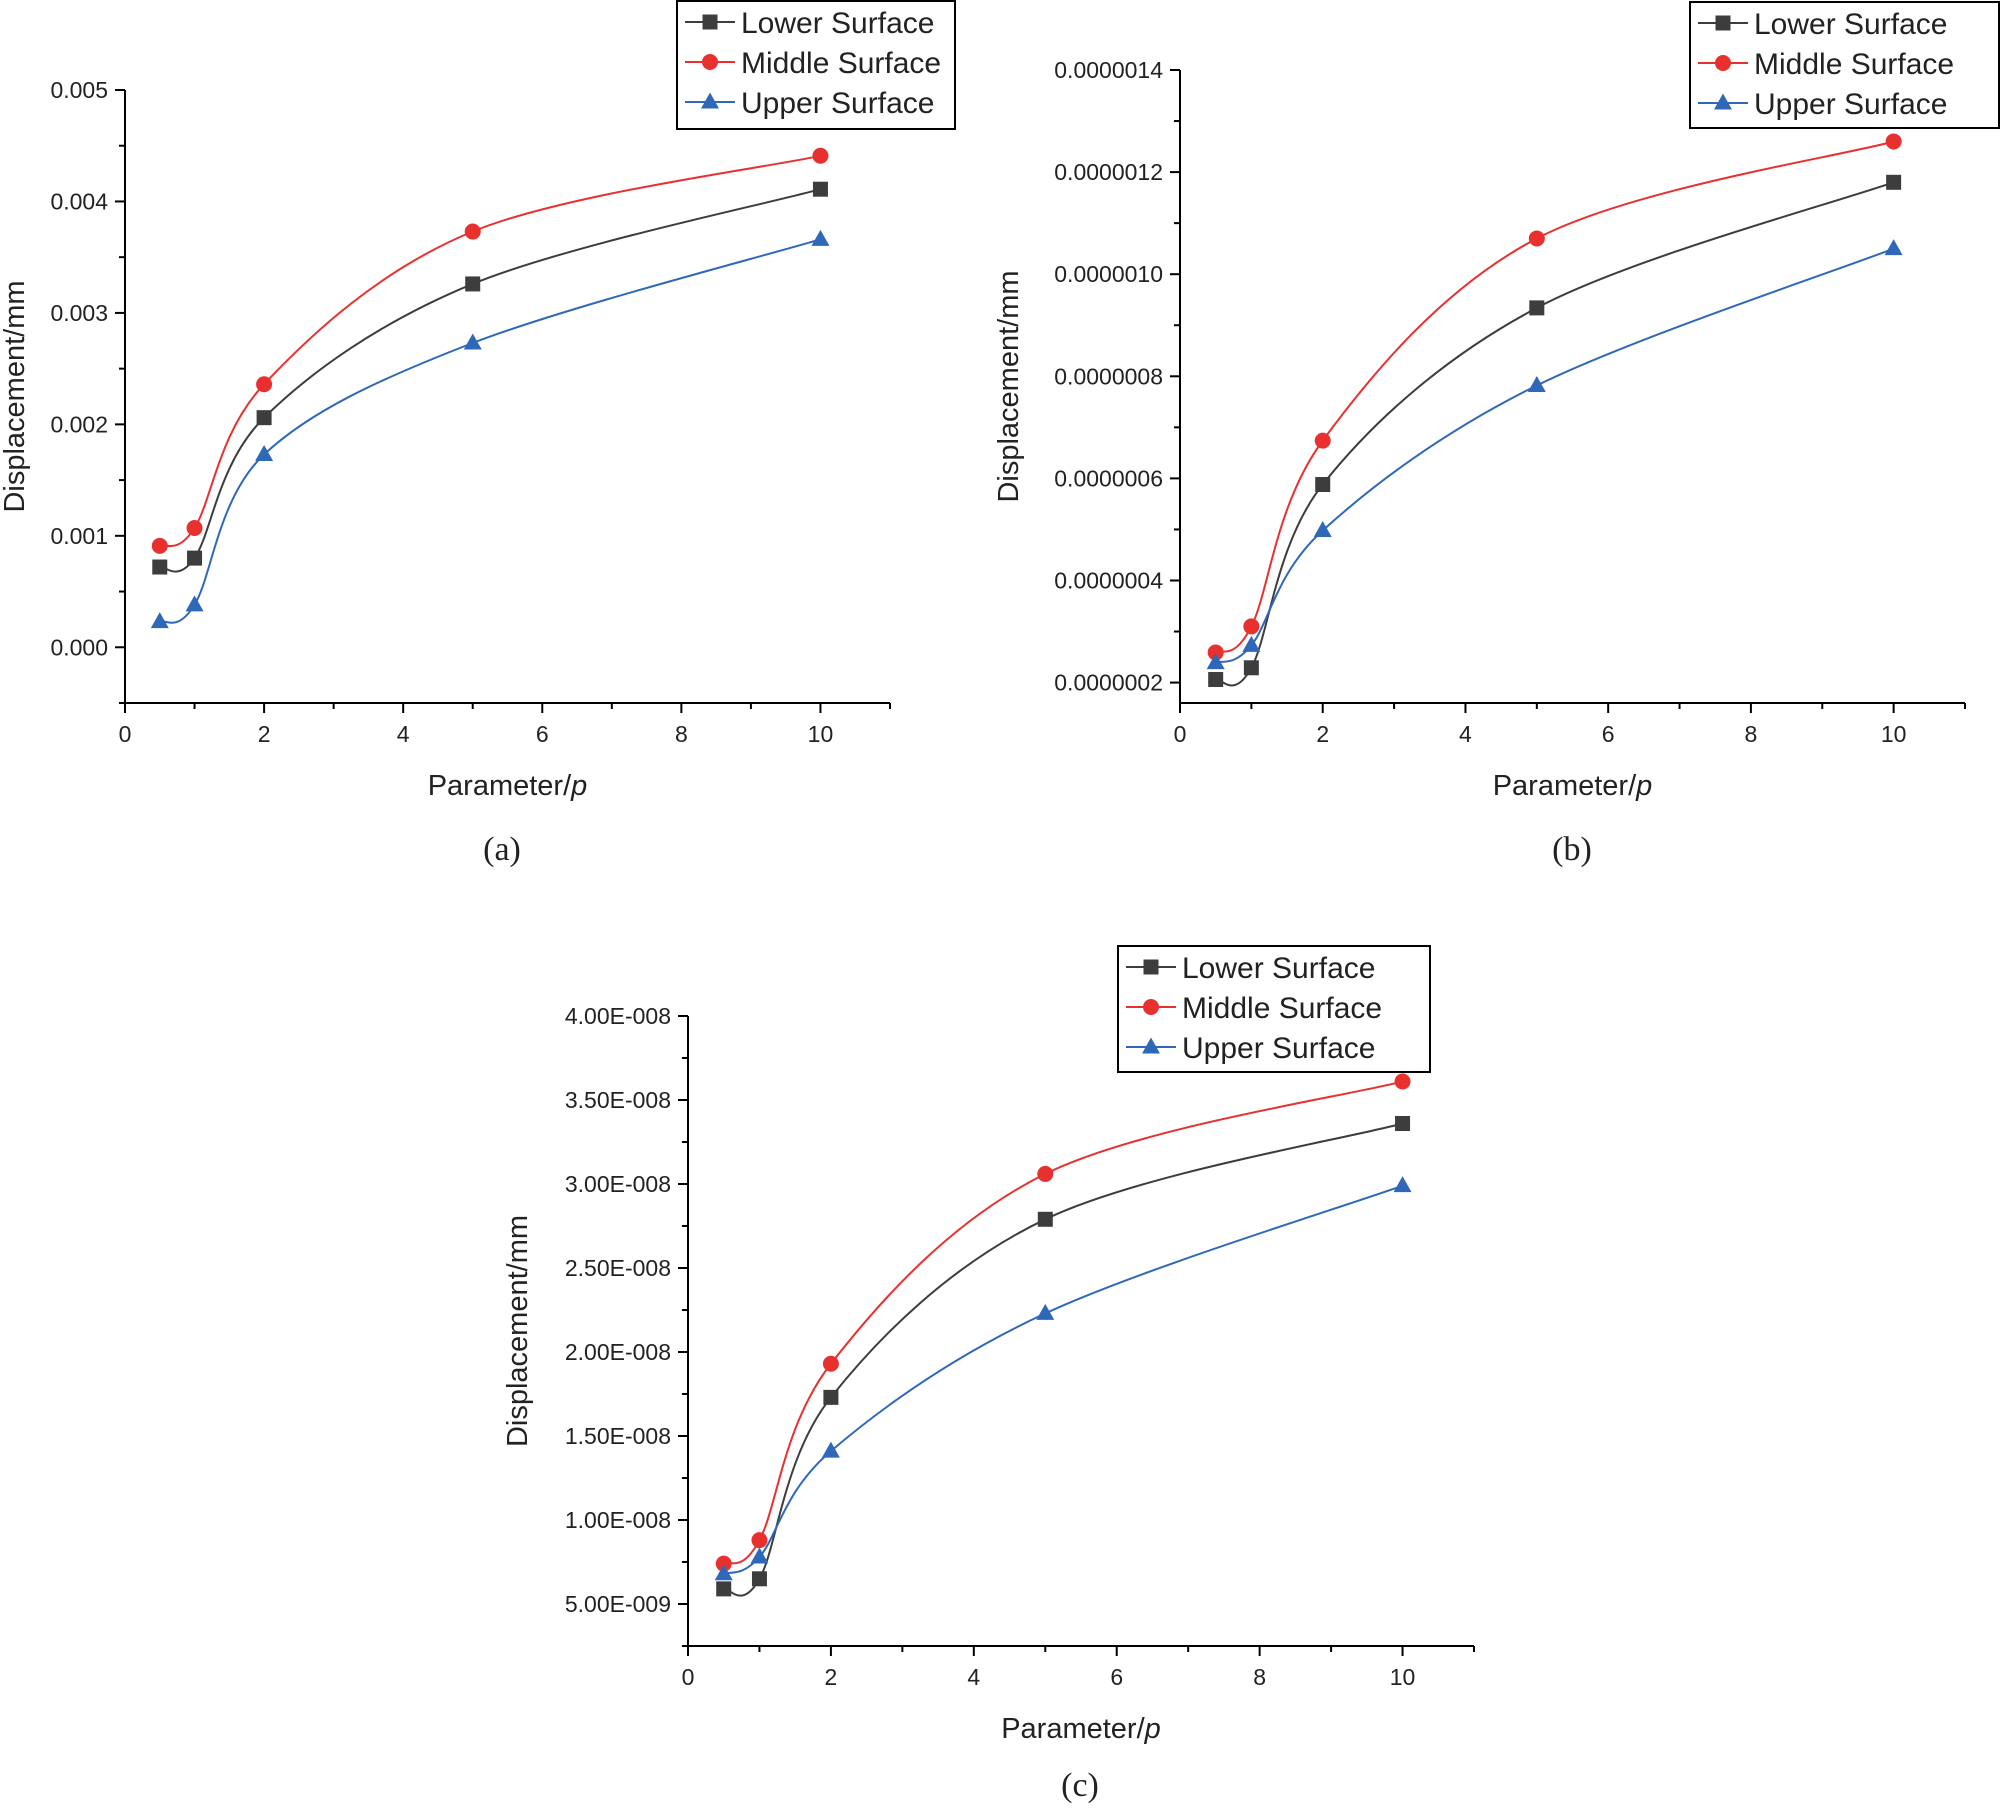 This screenshot has height=1811, width=2001. What do you see at coordinates (1080, 1785) in the screenshot?
I see `panel-label: (c)` at bounding box center [1080, 1785].